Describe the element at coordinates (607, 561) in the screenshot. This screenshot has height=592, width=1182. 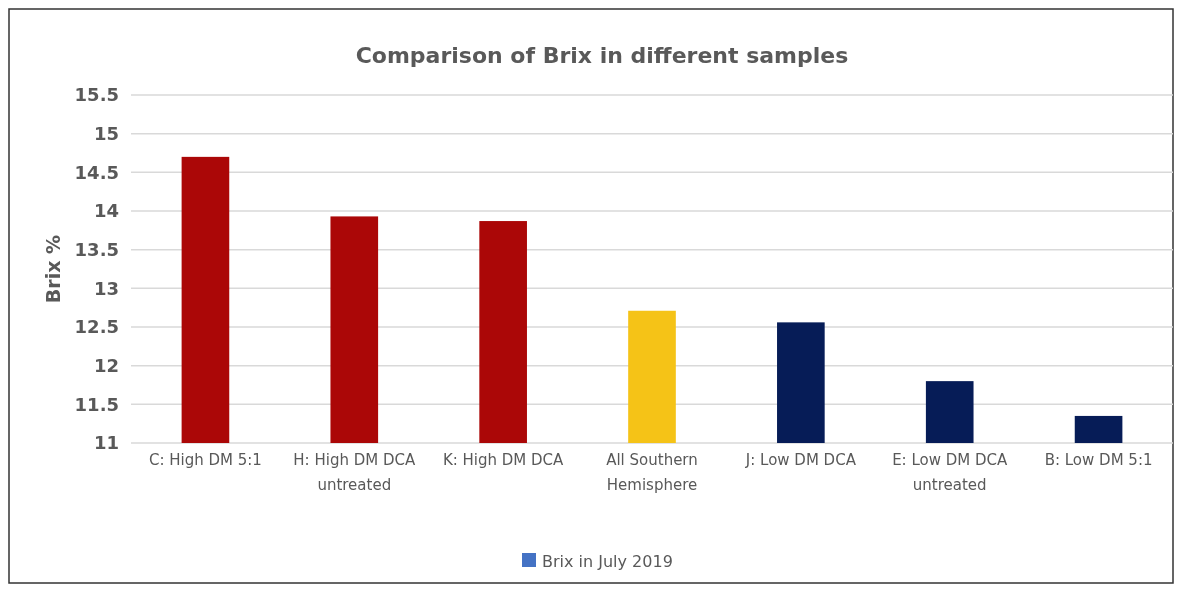
I see `text: Brix in July 2019` at that location.